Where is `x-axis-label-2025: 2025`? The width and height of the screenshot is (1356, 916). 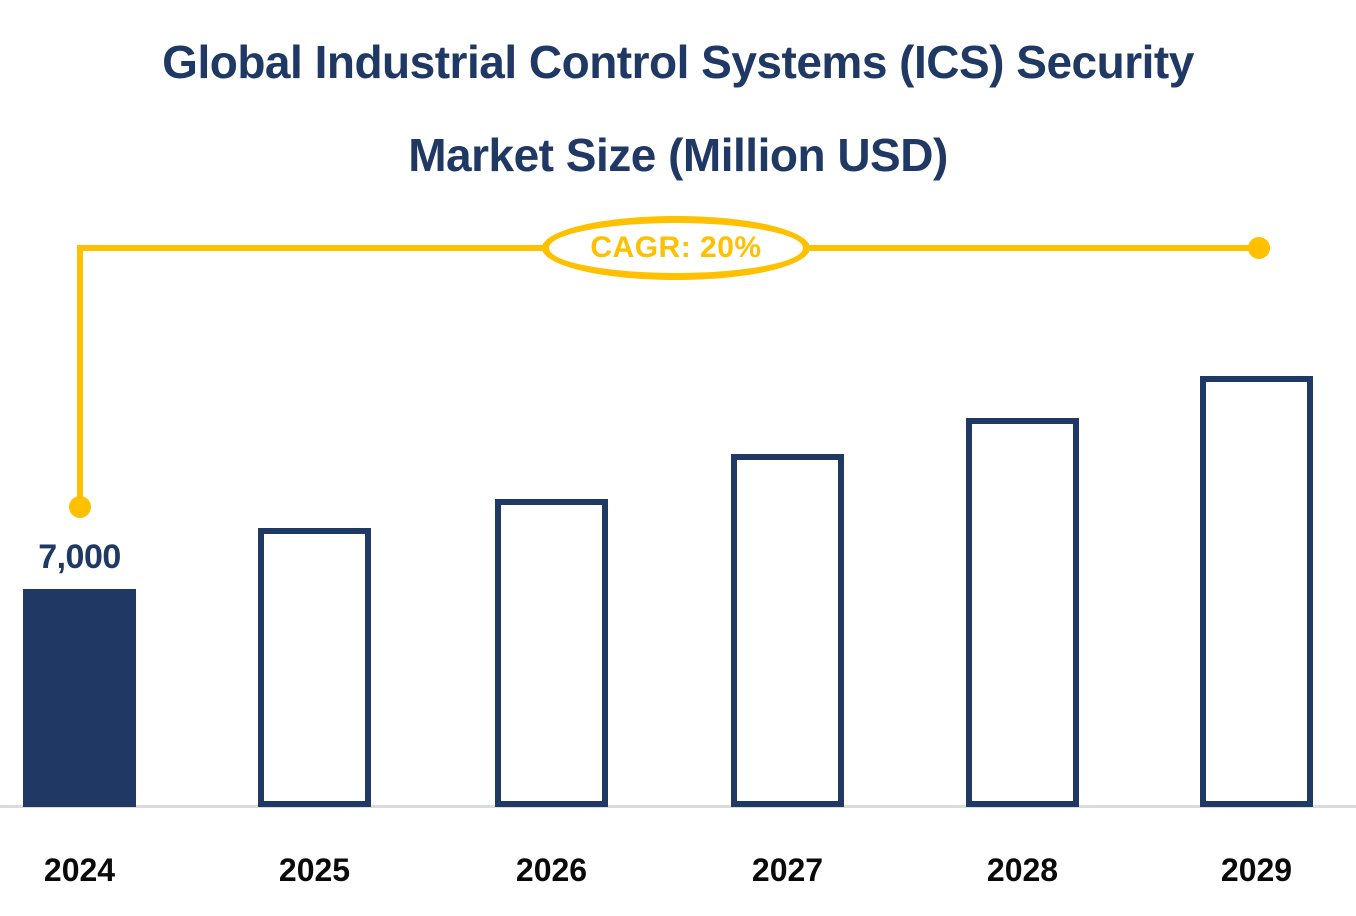
x-axis-label-2025: 2025 is located at coordinates (314, 870).